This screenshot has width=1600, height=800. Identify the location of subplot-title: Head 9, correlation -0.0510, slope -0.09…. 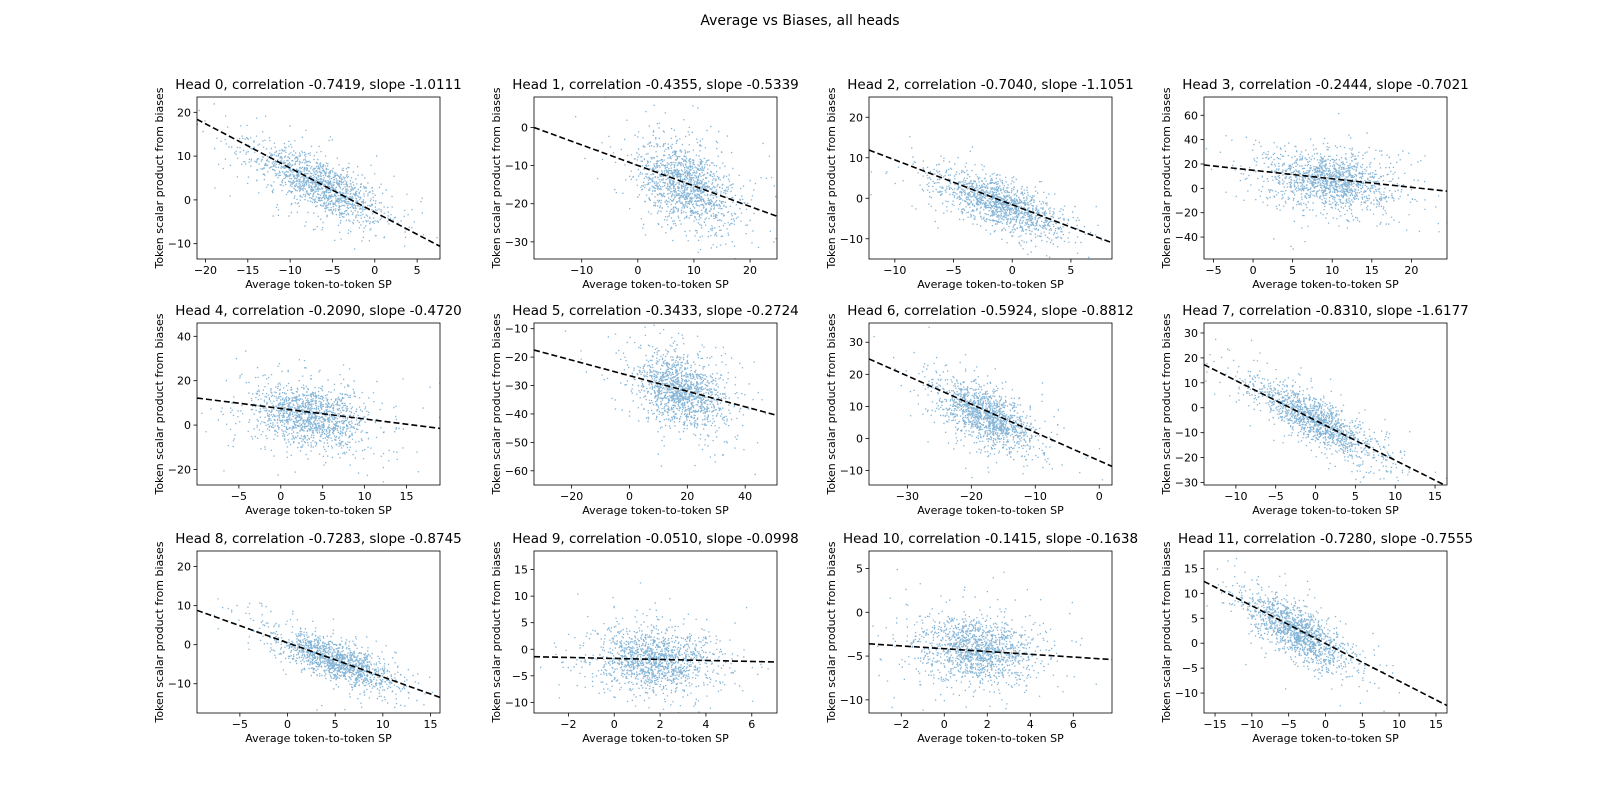
(655, 539).